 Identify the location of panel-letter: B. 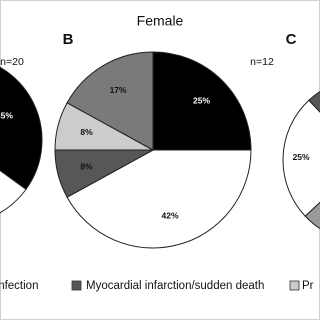
(68, 39).